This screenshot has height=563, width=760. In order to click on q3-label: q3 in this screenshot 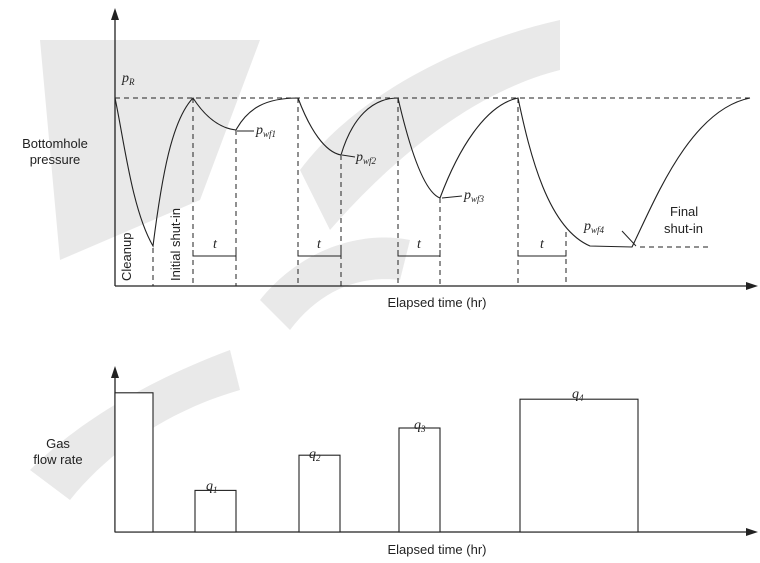, I will do `click(420, 426)`.